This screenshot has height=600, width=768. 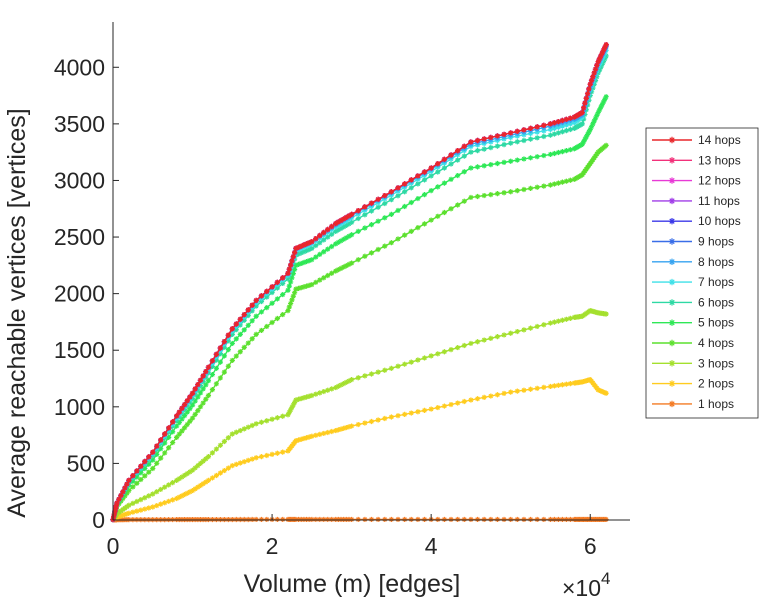 I want to click on legend-item: 4 hops, so click(x=693, y=343).